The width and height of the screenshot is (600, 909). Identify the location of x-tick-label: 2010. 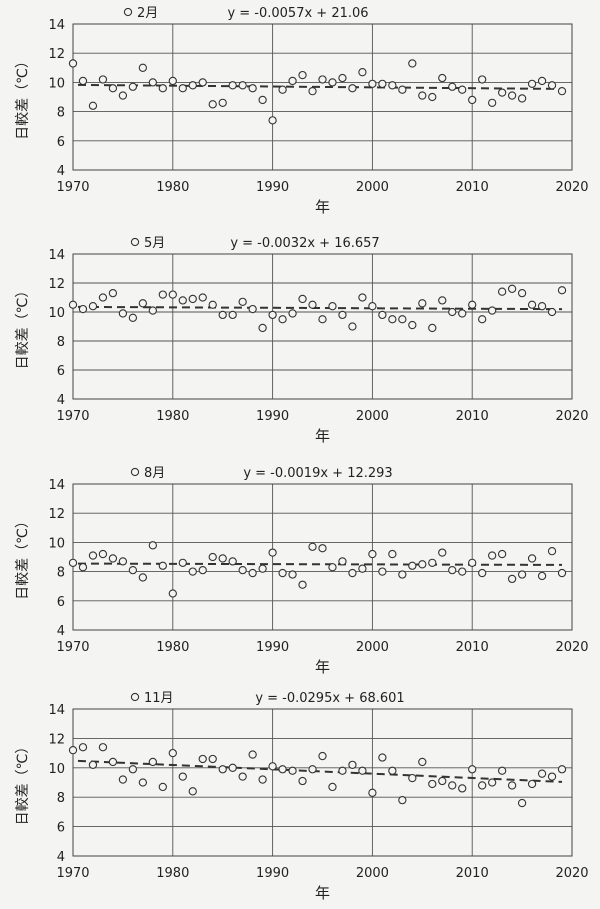
(472, 647).